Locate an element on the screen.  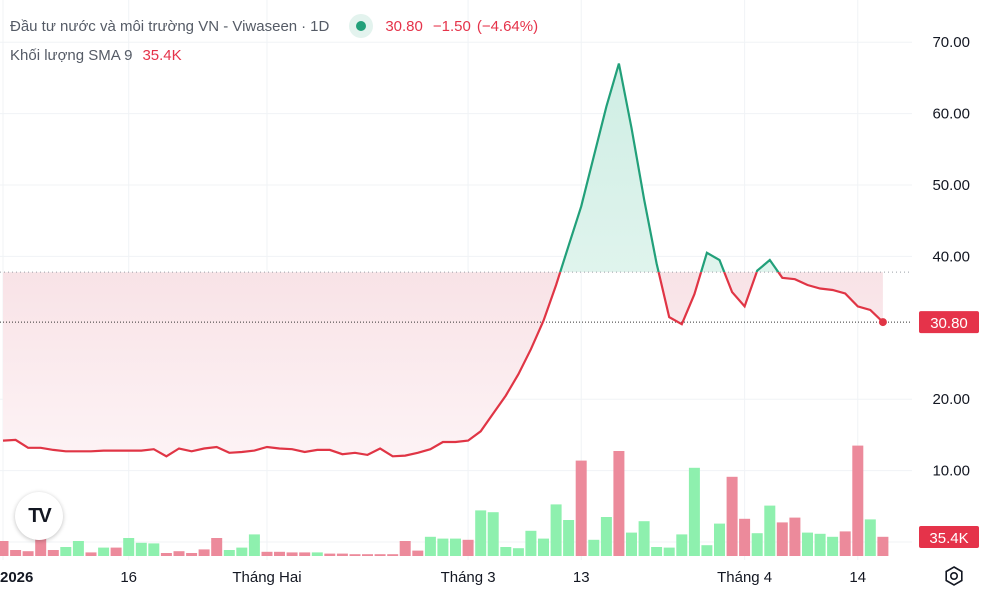
x-tick-label: Tháng Hai is located at coordinates (266, 577).